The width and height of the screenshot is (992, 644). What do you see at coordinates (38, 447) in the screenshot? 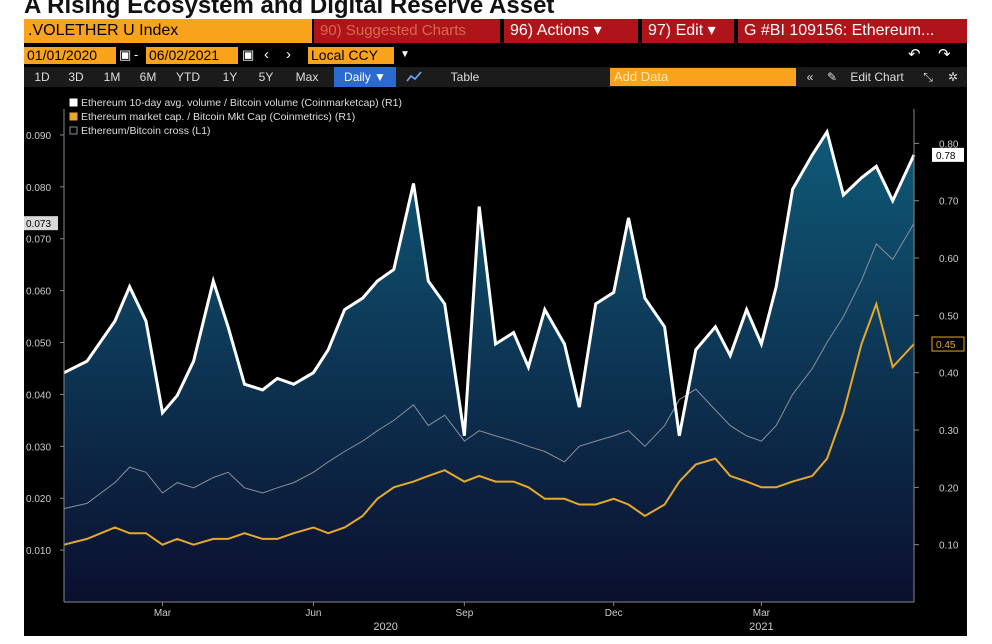
I see `left-tick-label: 0.030` at bounding box center [38, 447].